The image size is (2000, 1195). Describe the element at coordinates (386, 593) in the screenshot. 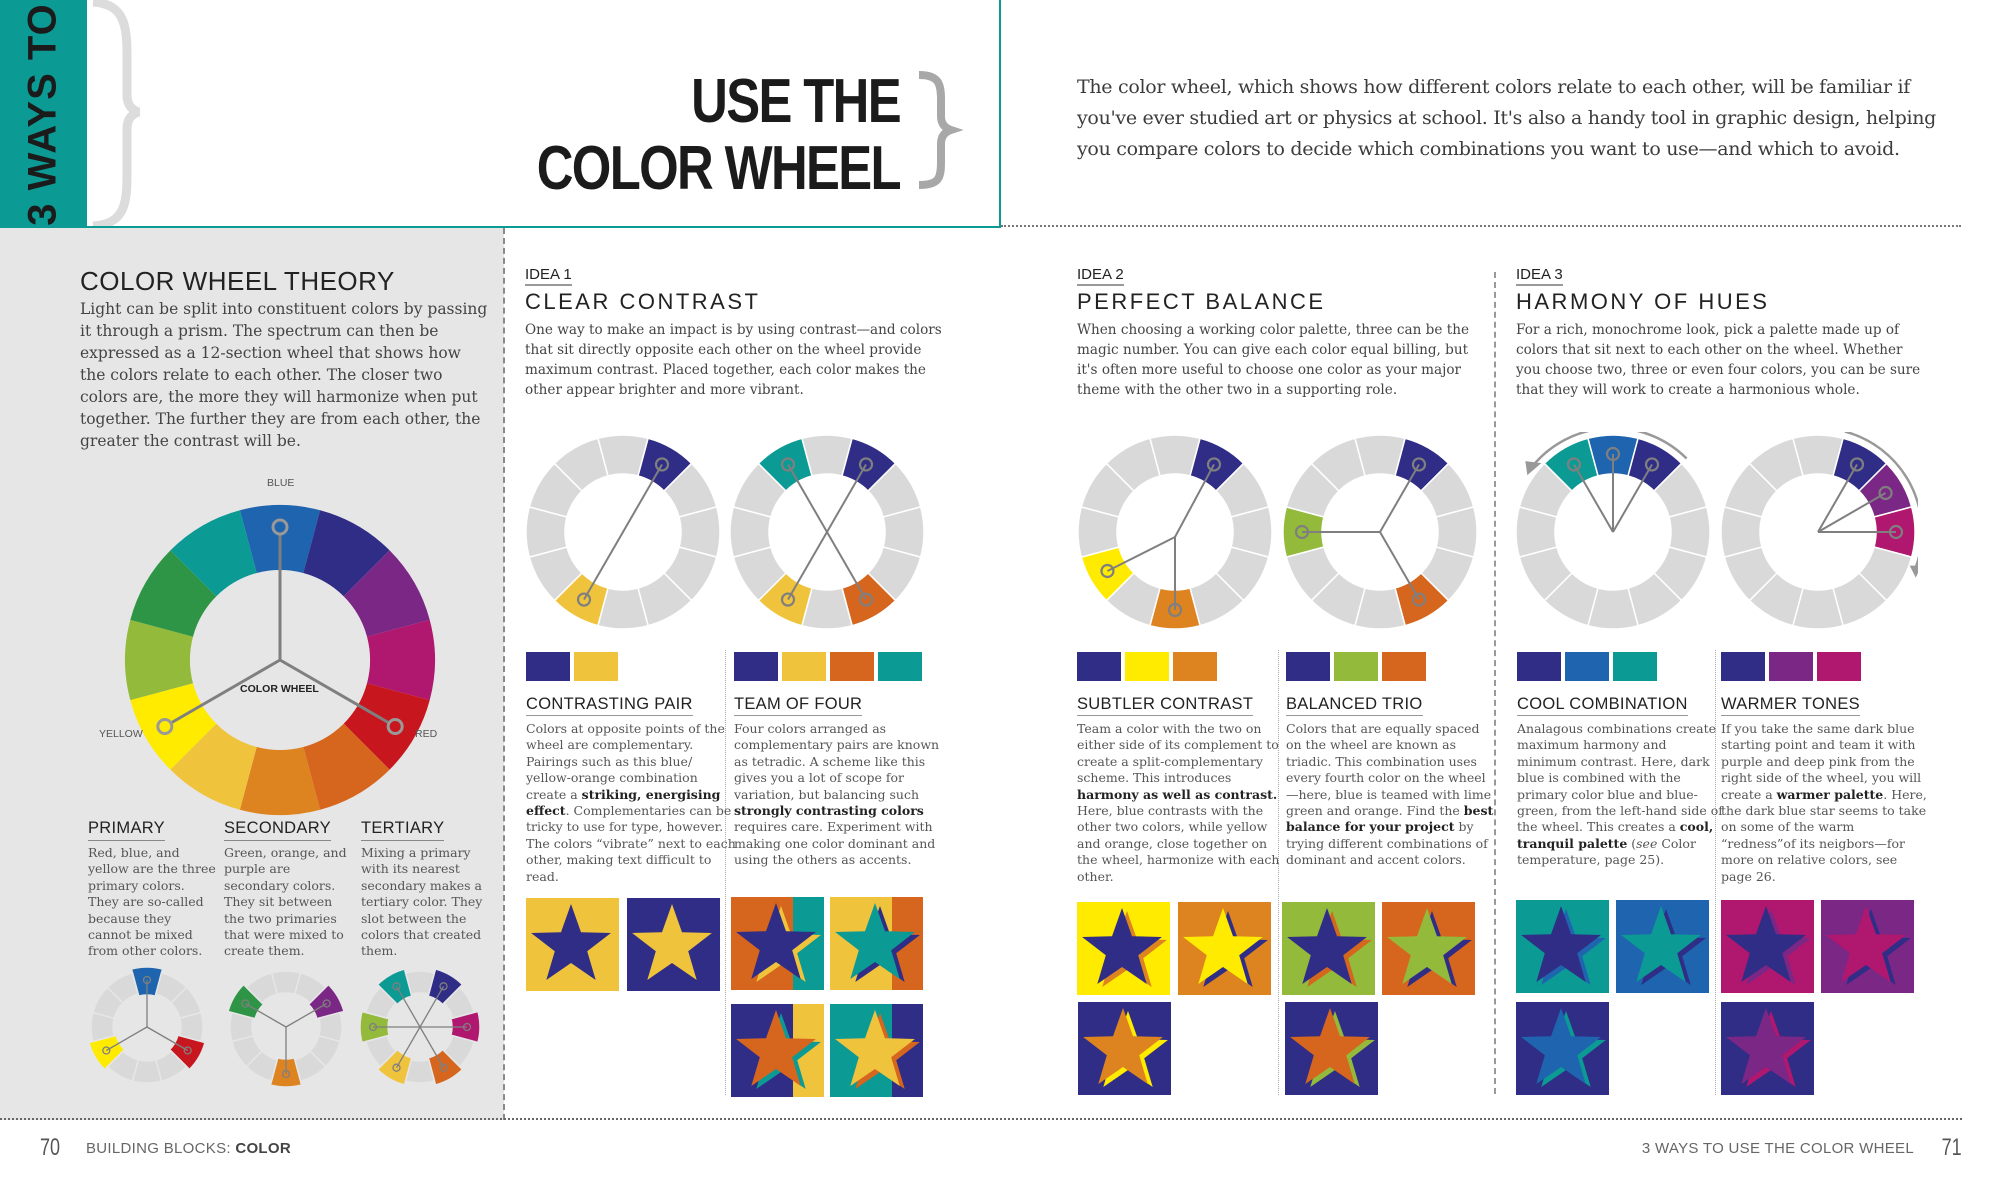

I see `wheel-segment-purple` at that location.